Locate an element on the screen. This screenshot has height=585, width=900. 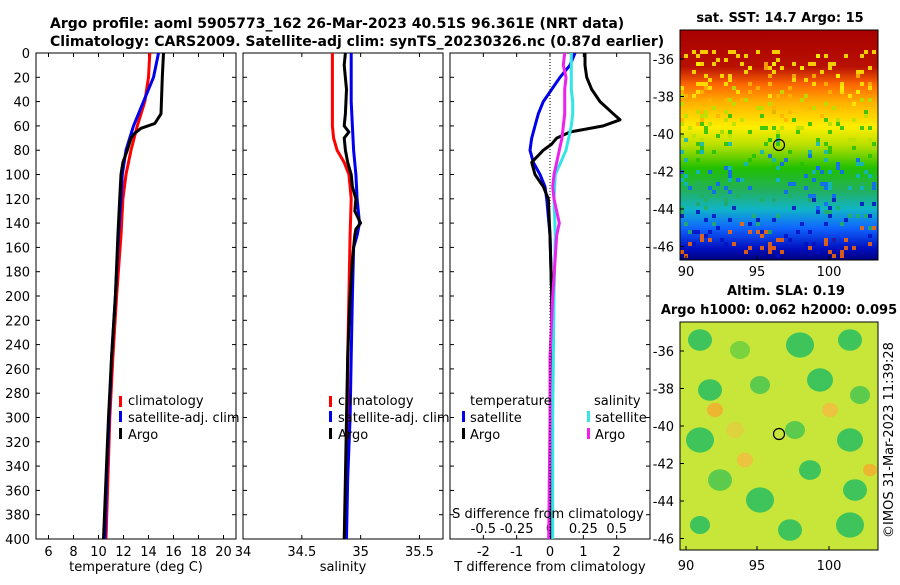
legend-argo-swatch is located at coordinates (330, 433).